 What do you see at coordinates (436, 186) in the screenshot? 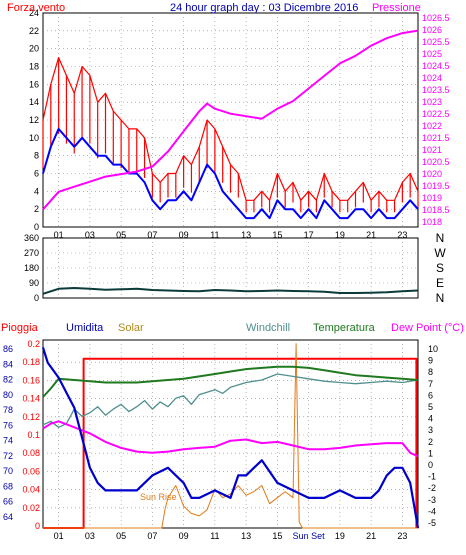
I see `pressure-tick-label: 1019.5` at bounding box center [436, 186].